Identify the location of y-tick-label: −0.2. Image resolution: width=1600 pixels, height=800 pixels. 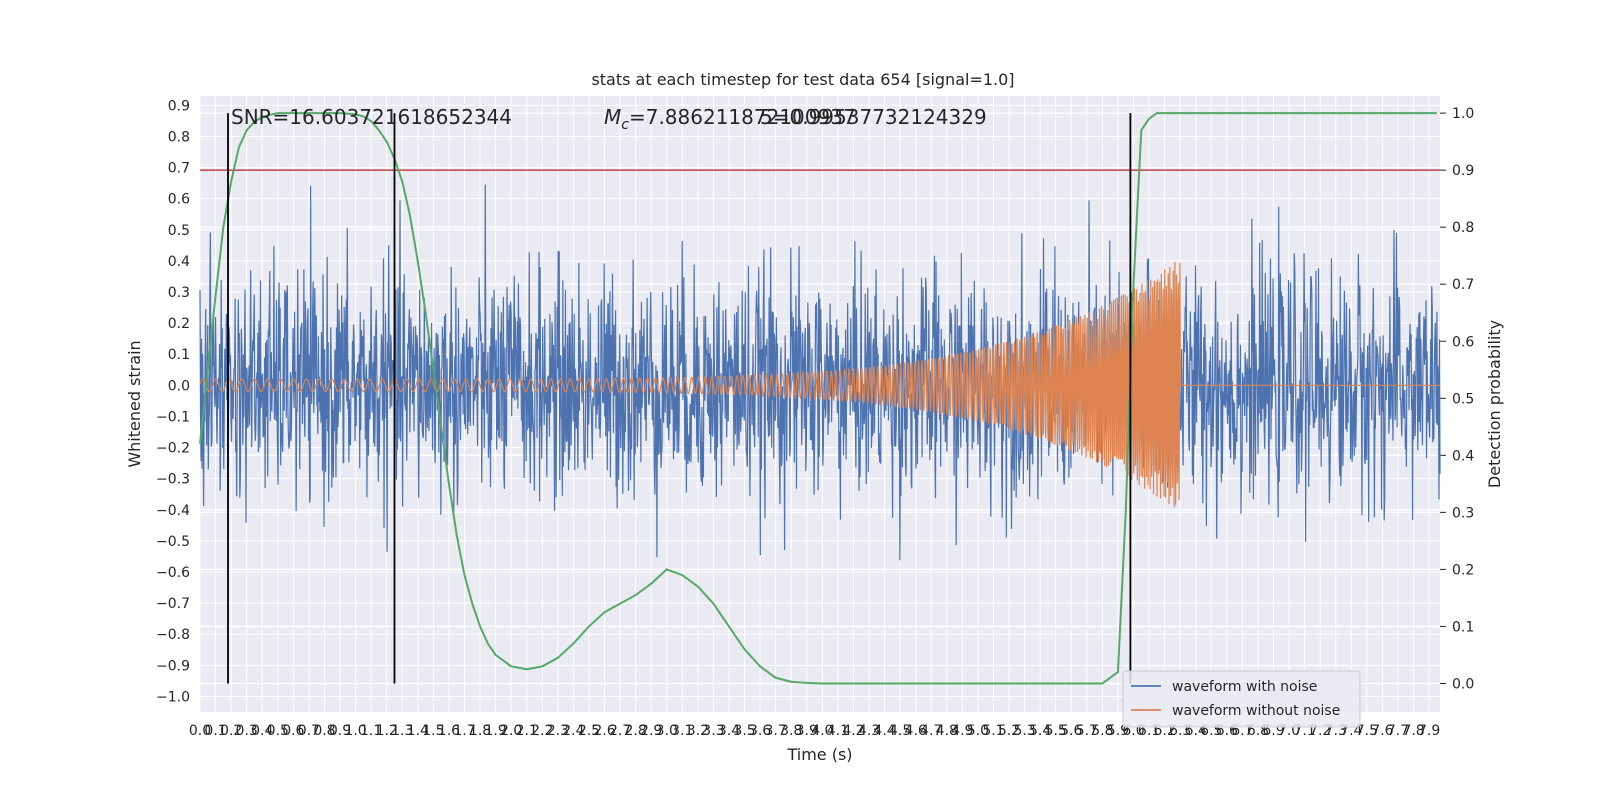
(173, 449).